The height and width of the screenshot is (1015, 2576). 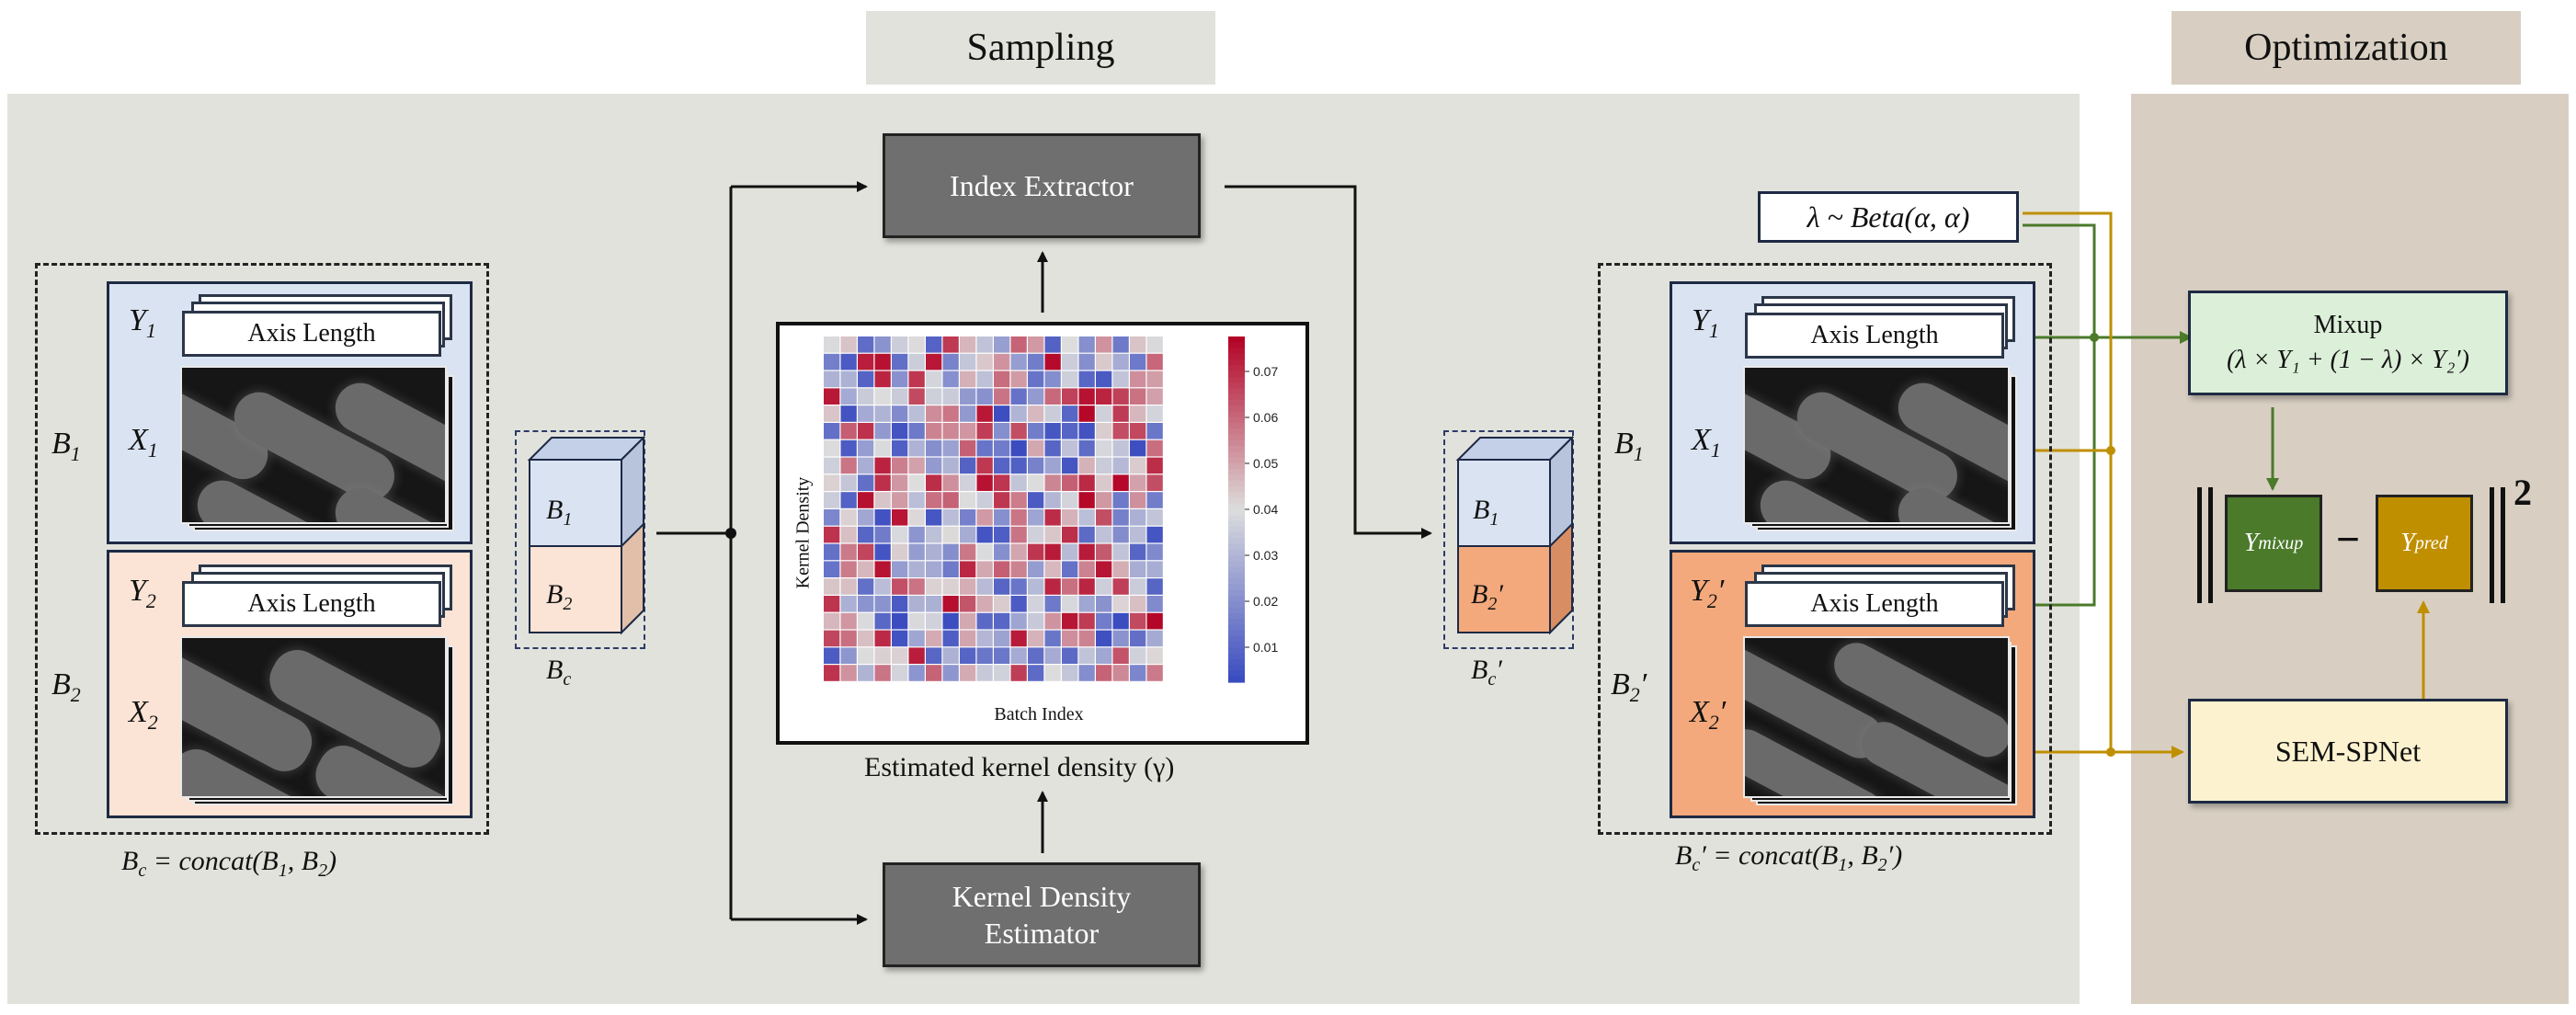 I want to click on loss-minus: −, so click(x=2348, y=539).